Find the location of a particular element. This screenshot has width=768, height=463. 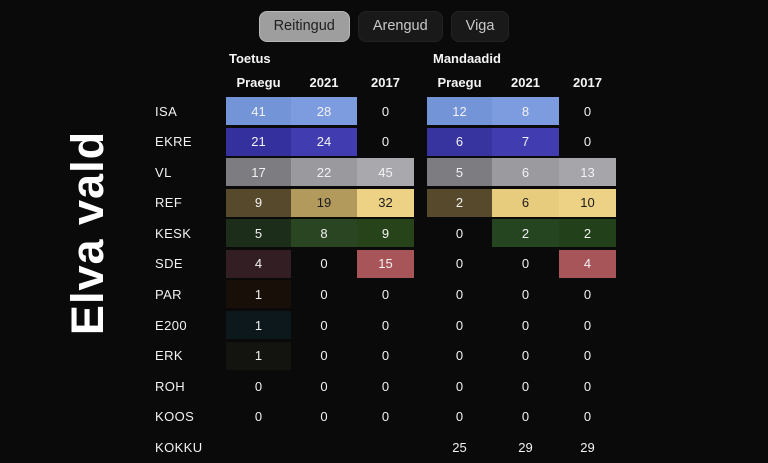

value-cell: 7 is located at coordinates (525, 141).